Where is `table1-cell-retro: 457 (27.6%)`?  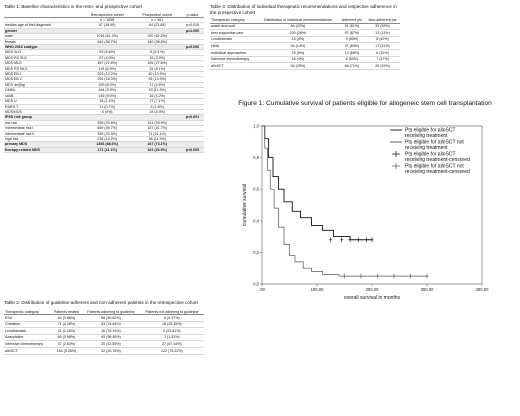 table1-cell-retro: 457 (27.6%) is located at coordinates (107, 63).